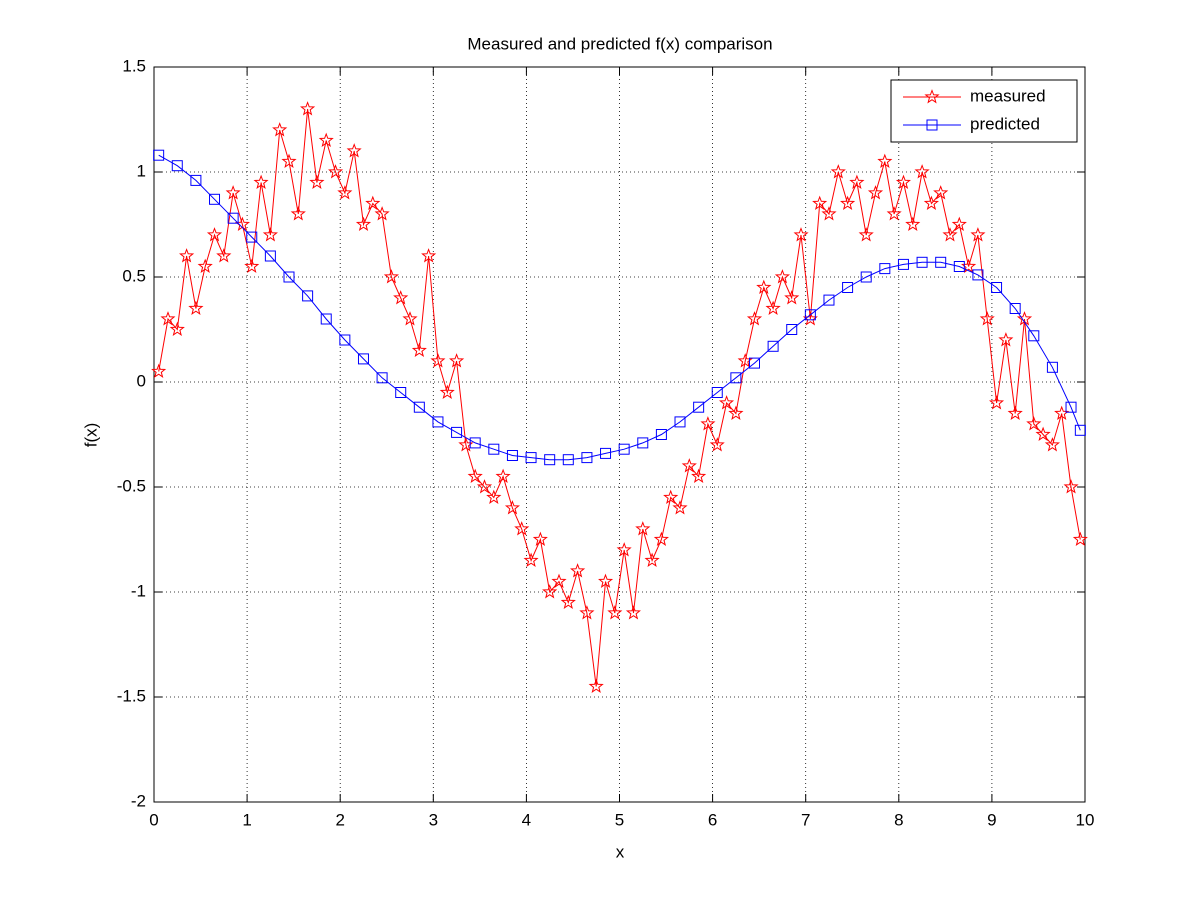  What do you see at coordinates (134, 65) in the screenshot?
I see `y-tick-label: 1.5` at bounding box center [134, 65].